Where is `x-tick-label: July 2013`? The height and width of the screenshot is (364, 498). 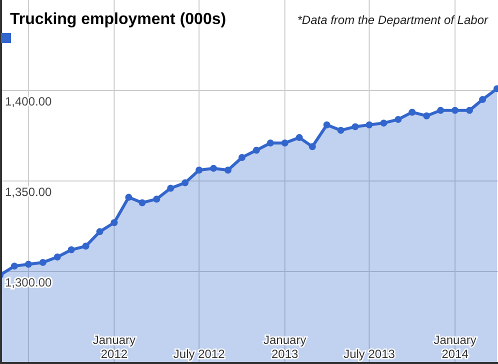
x-tick-label: July 2013 is located at coordinates (370, 354).